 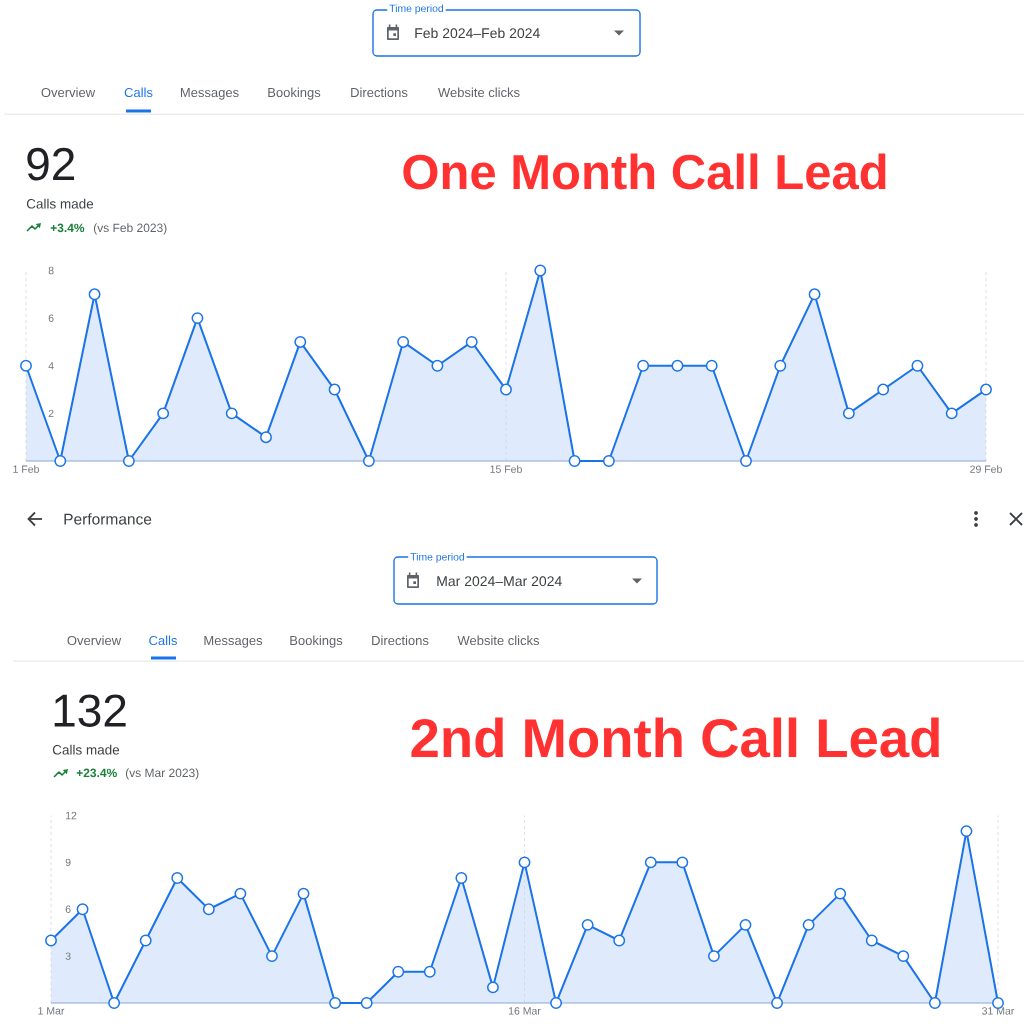 What do you see at coordinates (67, 228) in the screenshot?
I see `text: +3.4%` at bounding box center [67, 228].